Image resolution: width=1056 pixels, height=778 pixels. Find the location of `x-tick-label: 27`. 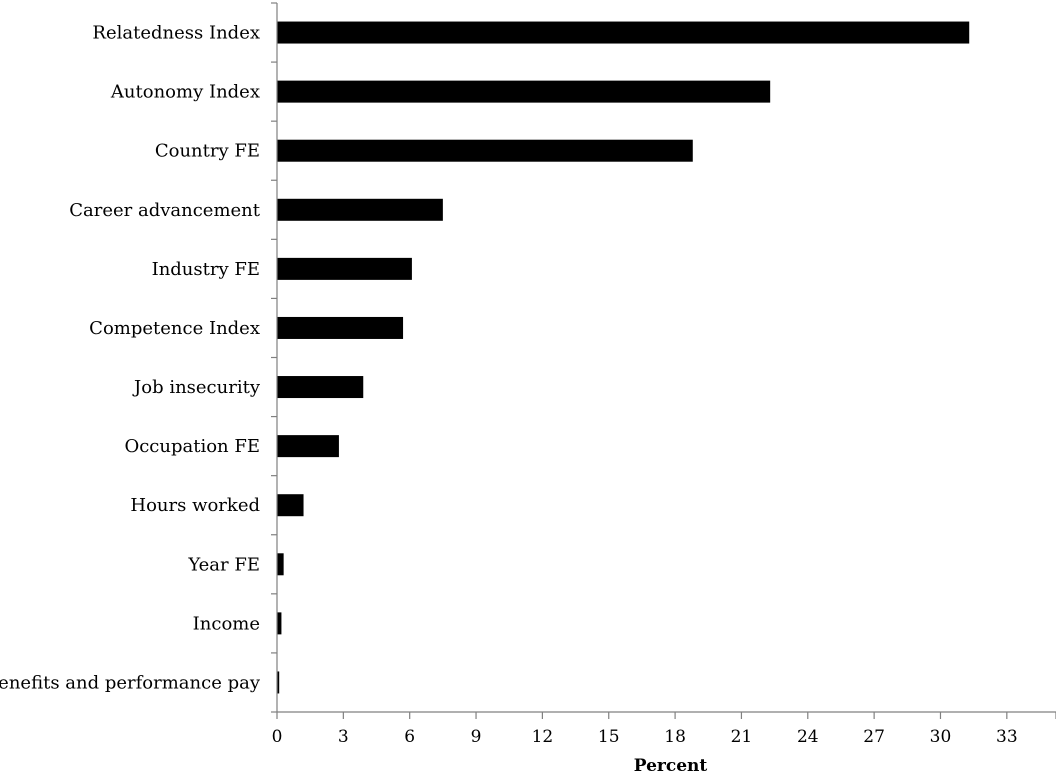

x-tick-label: 27 is located at coordinates (874, 737).